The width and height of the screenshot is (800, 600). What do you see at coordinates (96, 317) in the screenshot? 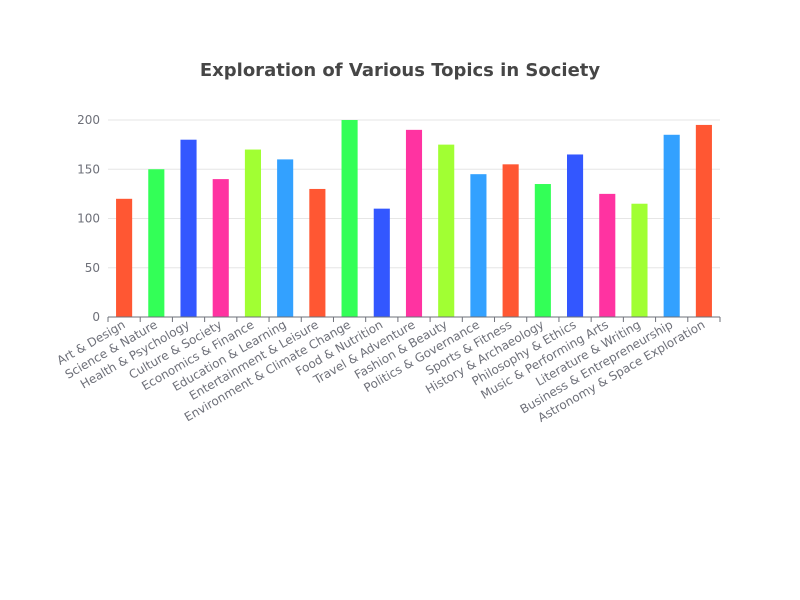
I see `y-tick-label: 0` at bounding box center [96, 317].